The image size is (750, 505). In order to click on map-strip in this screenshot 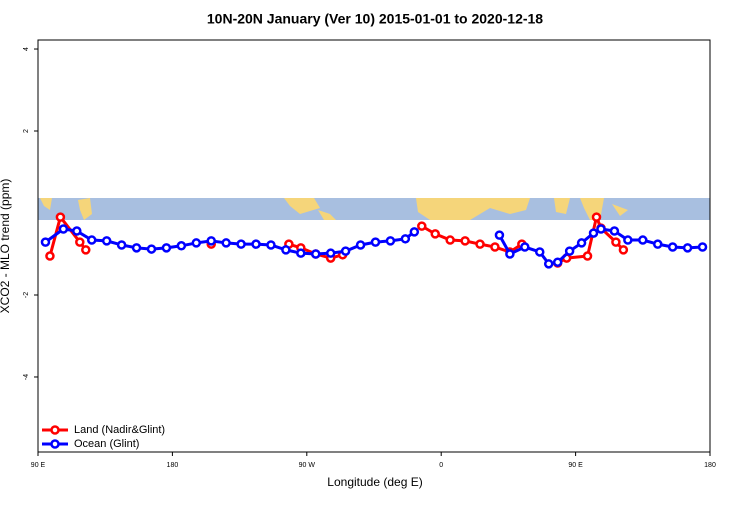, I will do `click(374, 209)`.